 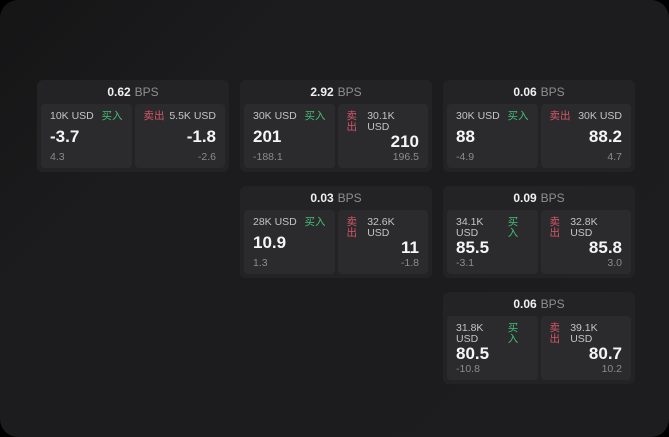 I want to click on buy-panel-top: 34.1K USD 买入, so click(x=492, y=227).